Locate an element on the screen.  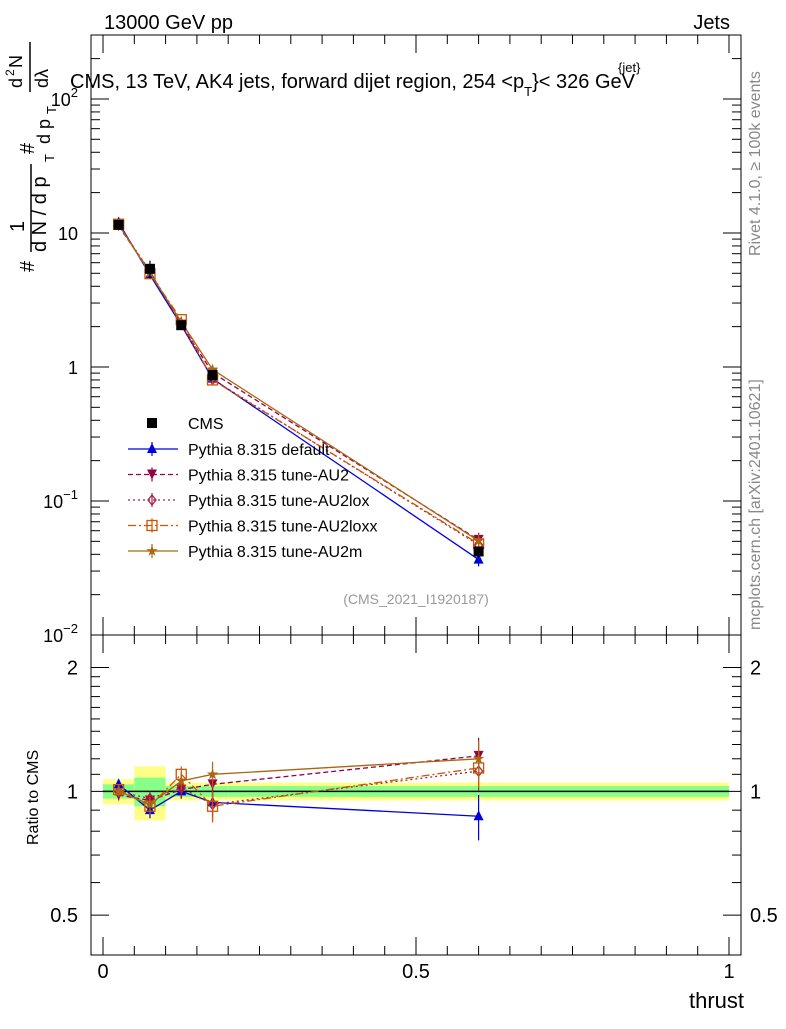
ratio-tick-label-right: 1 is located at coordinates (755, 792).